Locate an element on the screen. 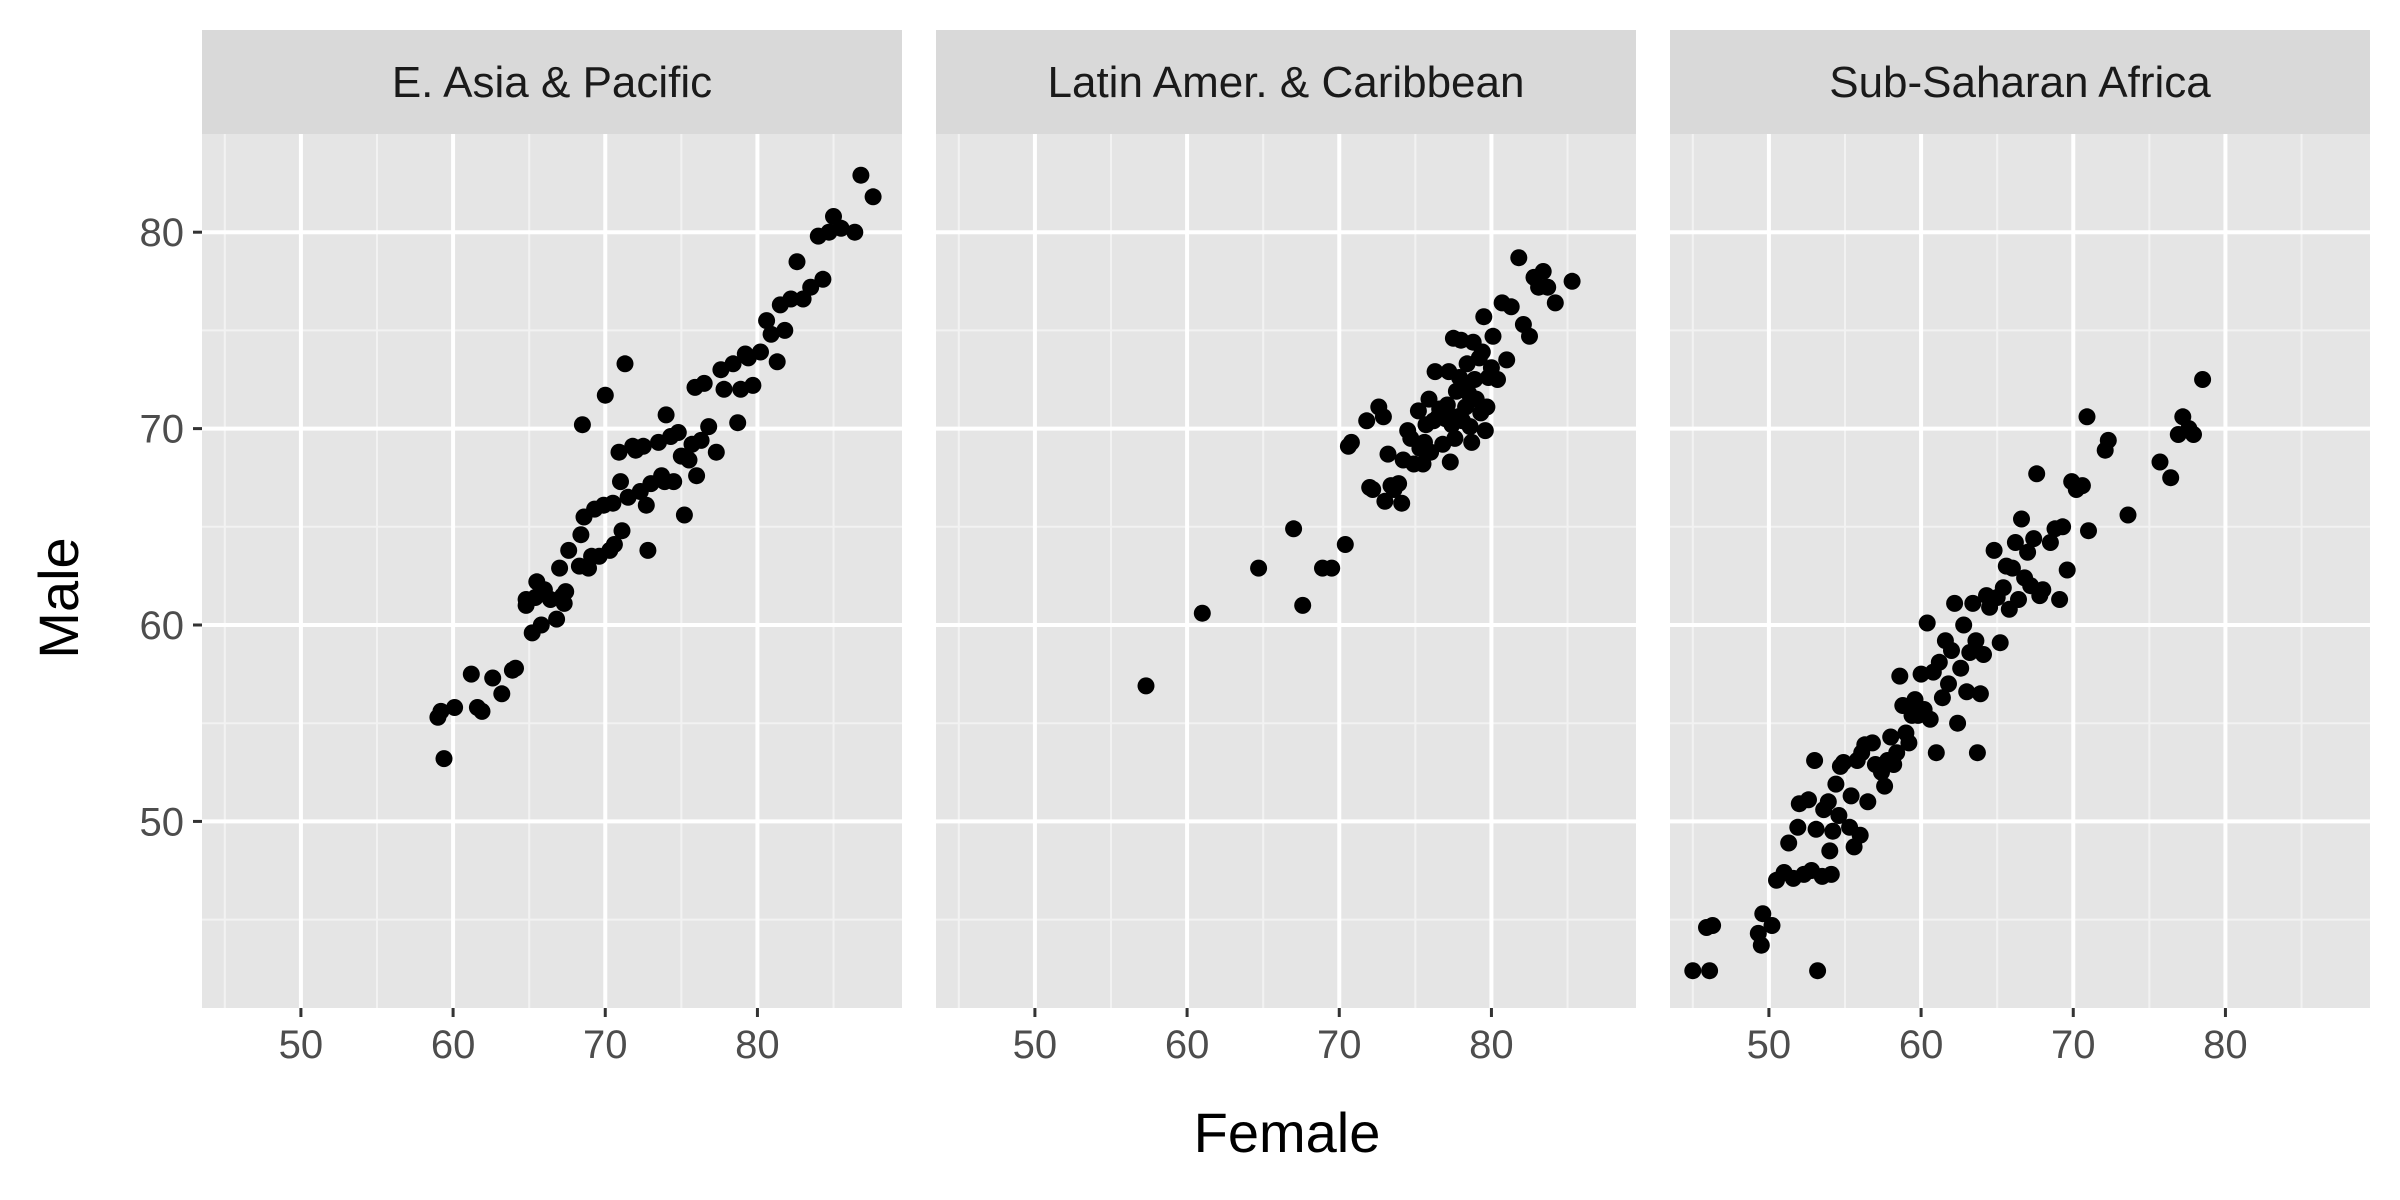  y-axis-title: Male is located at coordinates (58, 597).